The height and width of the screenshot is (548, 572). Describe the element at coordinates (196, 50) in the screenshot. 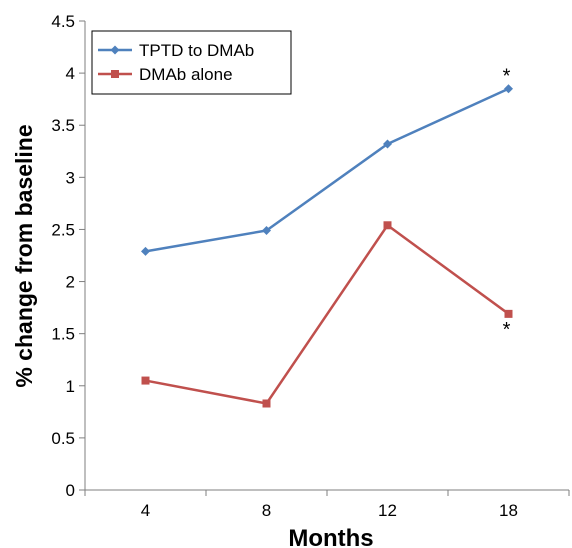

I see `legend-label: TPTD to DMAb` at that location.